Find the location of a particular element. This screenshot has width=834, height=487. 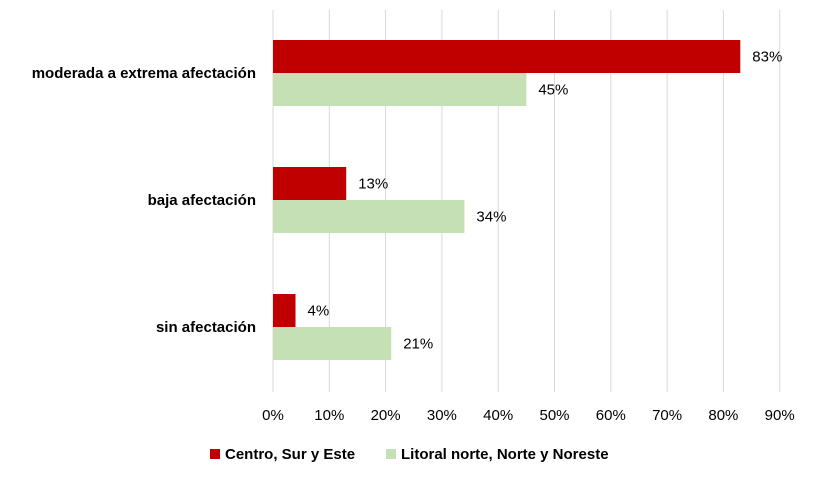

category-label: moderada a extrema afectación is located at coordinates (144, 73).